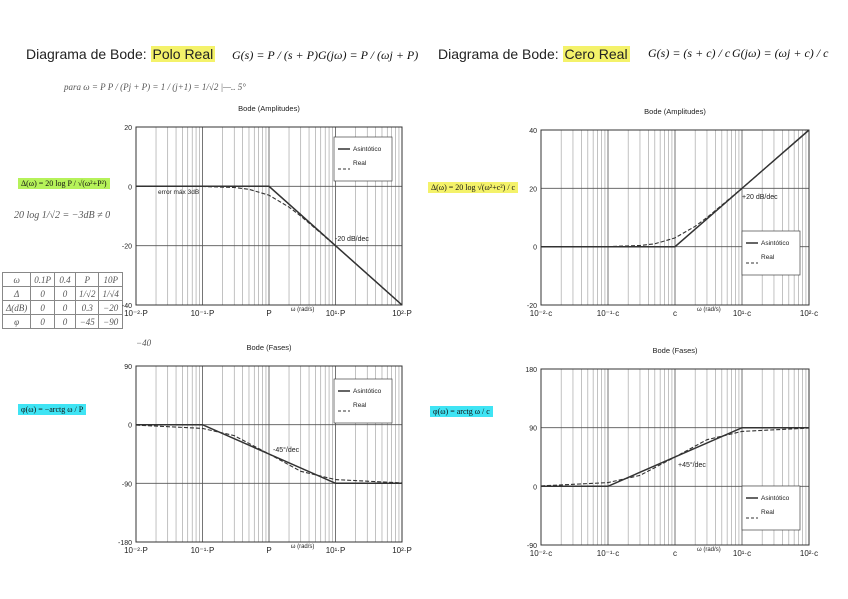 Image resolution: width=848 pixels, height=599 pixels. Describe the element at coordinates (16, 279) in the screenshot. I see `hand-table-cell: ω` at that location.